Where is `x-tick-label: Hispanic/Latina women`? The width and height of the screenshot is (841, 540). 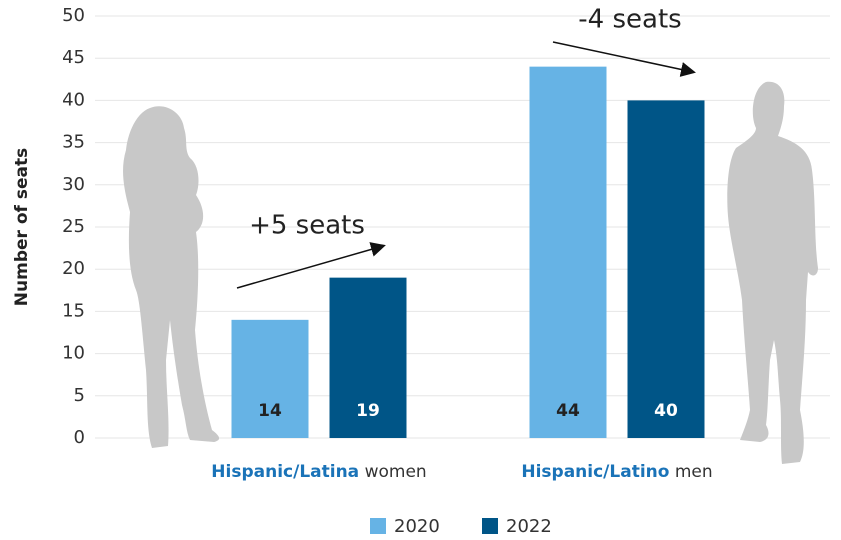 x-tick-label: Hispanic/Latina women is located at coordinates (318, 472).